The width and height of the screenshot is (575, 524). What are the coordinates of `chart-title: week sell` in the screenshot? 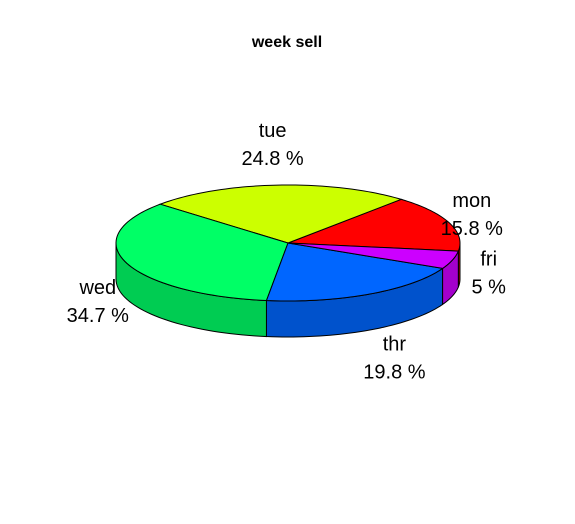 It's located at (286, 42).